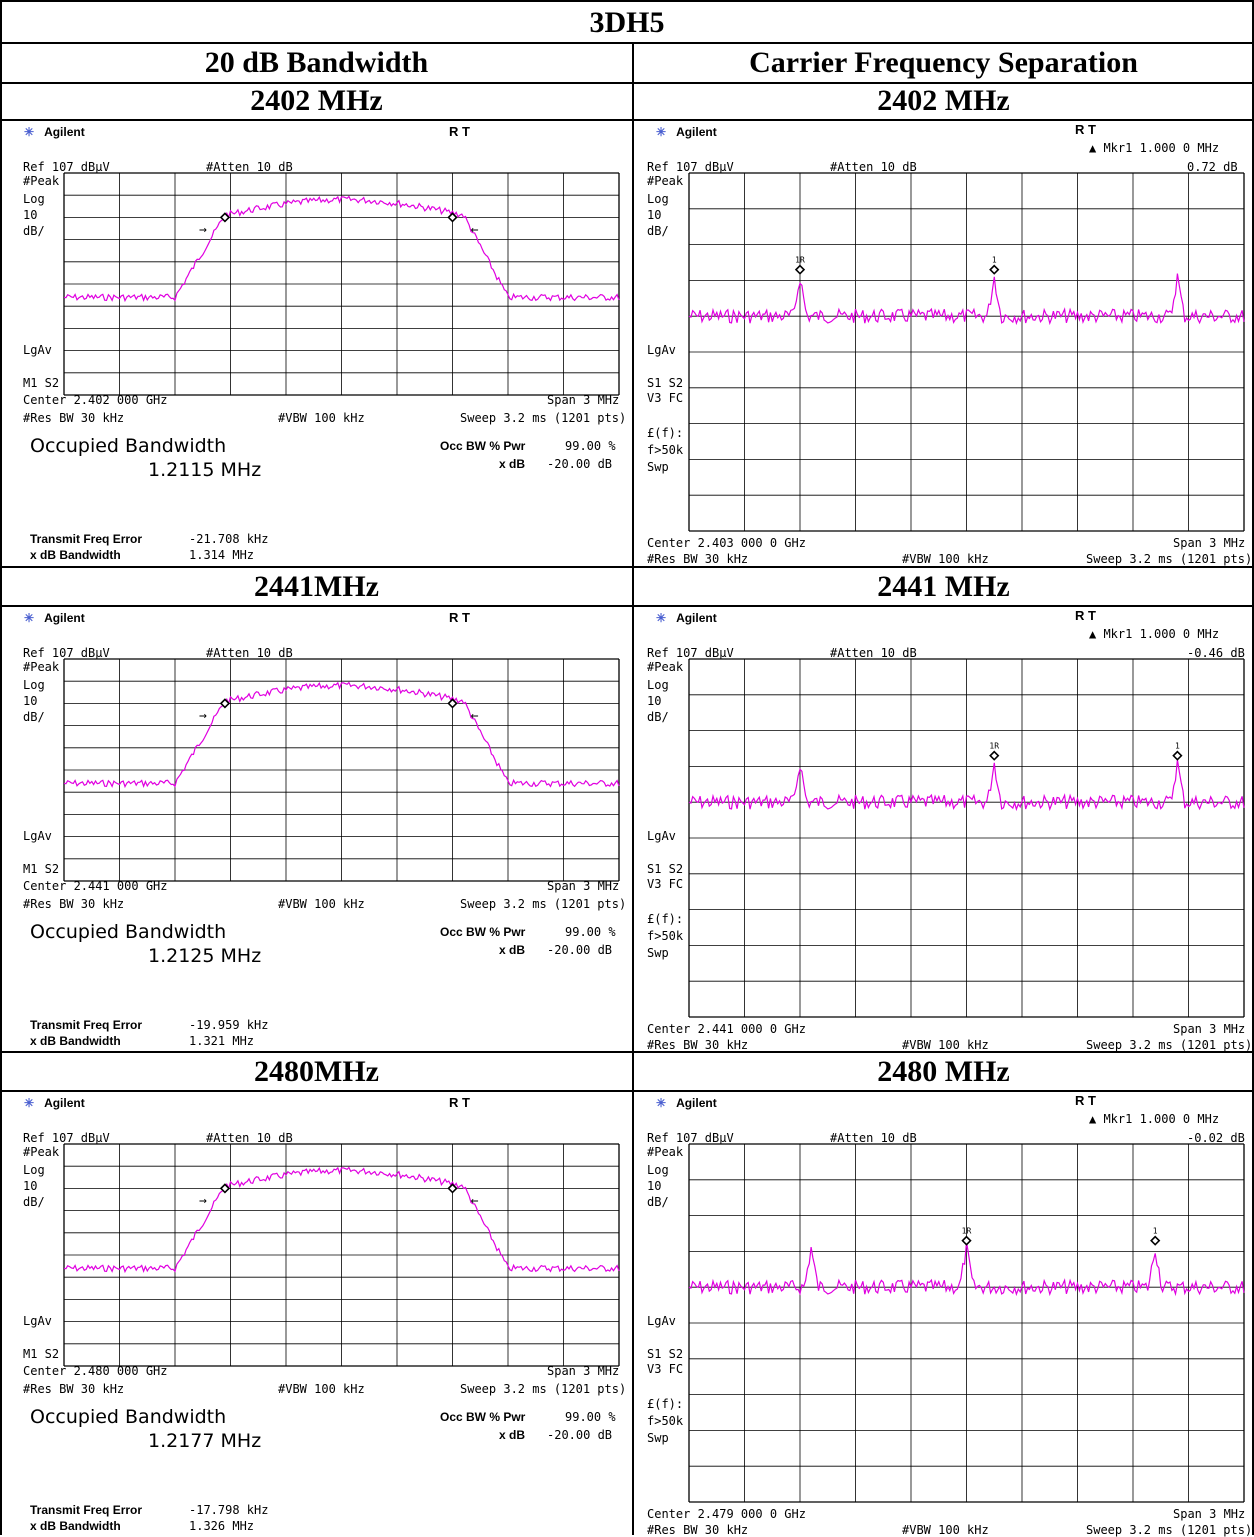  Describe the element at coordinates (1177, 746) in the screenshot. I see `marker-label: 1` at that location.